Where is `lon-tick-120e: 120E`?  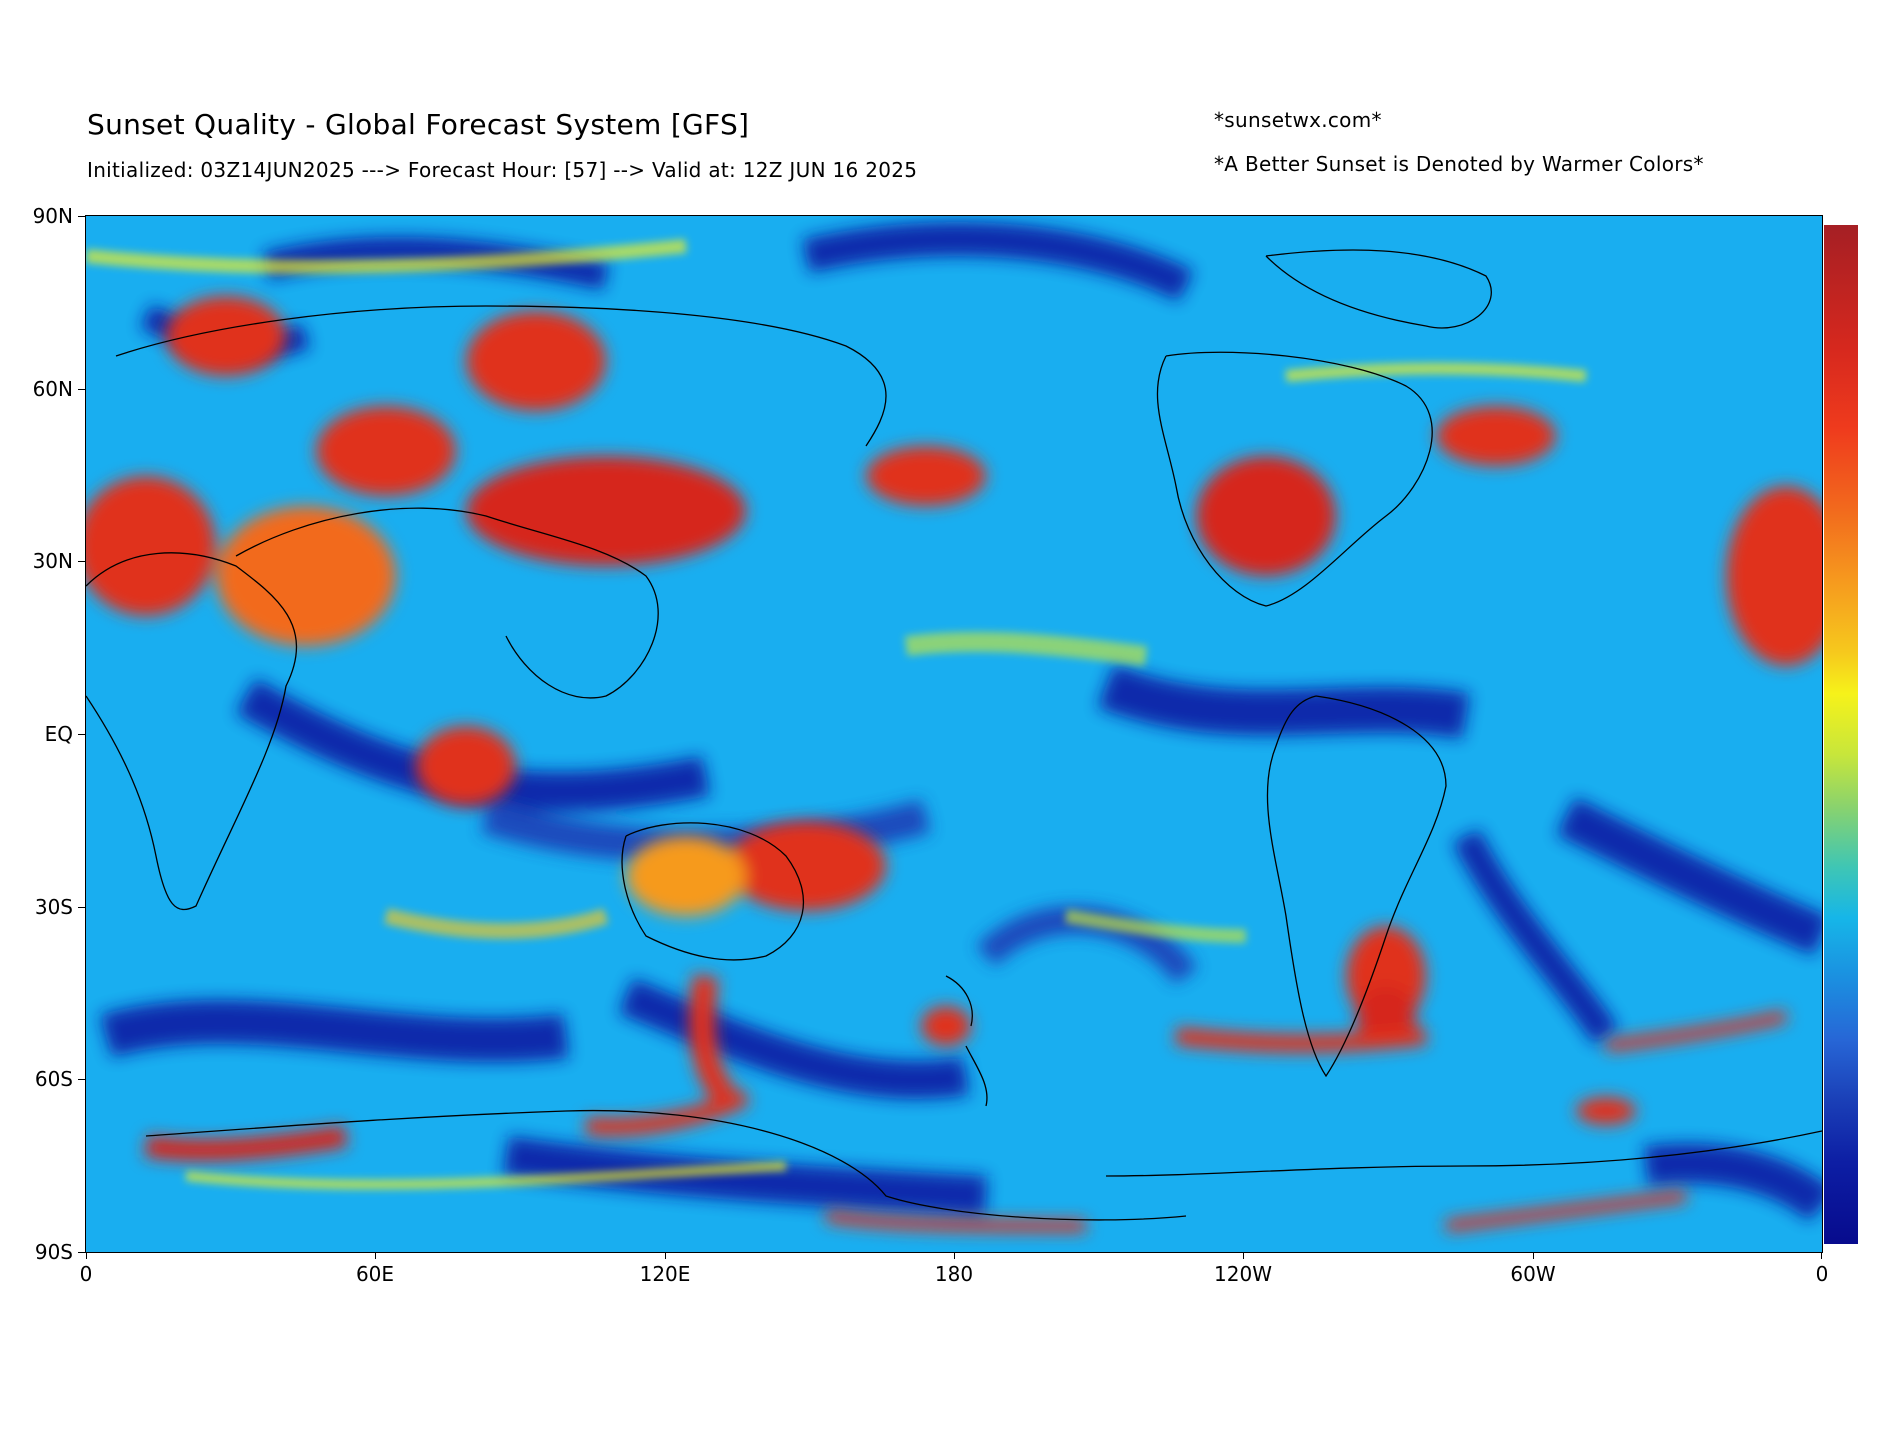
lon-tick-120e: 120E is located at coordinates (665, 1274).